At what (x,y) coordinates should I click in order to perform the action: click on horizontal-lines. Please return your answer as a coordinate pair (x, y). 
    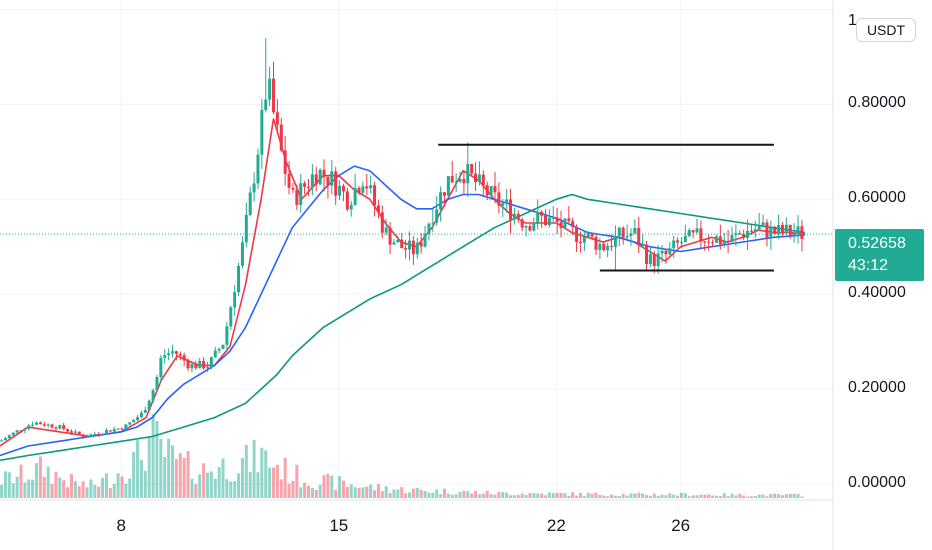
    Looking at the image, I should click on (606, 207).